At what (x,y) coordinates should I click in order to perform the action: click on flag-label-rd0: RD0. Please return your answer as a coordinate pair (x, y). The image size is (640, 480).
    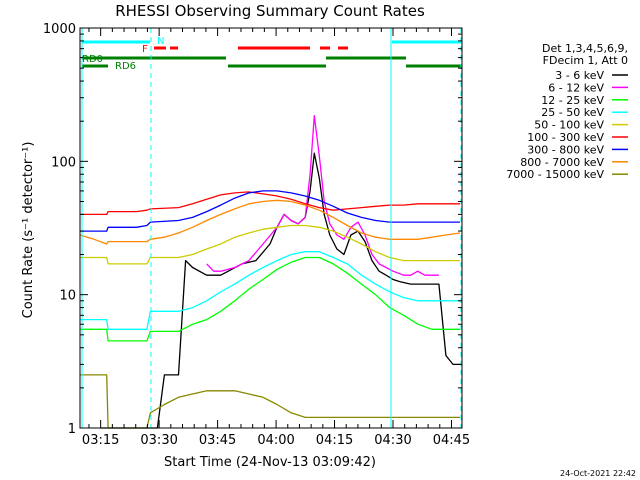
    Looking at the image, I should click on (92, 59).